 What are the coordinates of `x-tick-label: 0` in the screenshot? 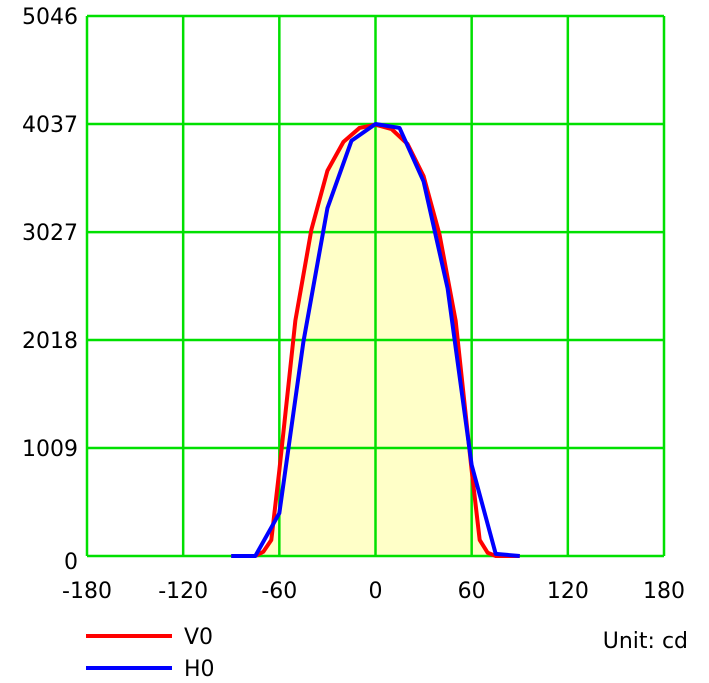 It's located at (376, 591).